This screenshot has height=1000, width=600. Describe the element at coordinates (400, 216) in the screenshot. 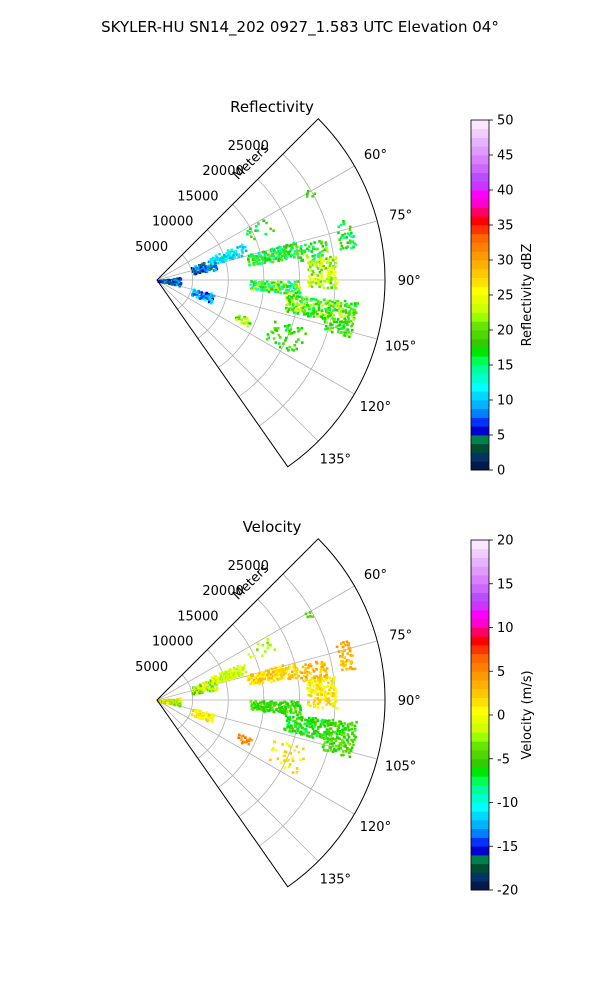

I see `angular-tick-label: 75°` at that location.